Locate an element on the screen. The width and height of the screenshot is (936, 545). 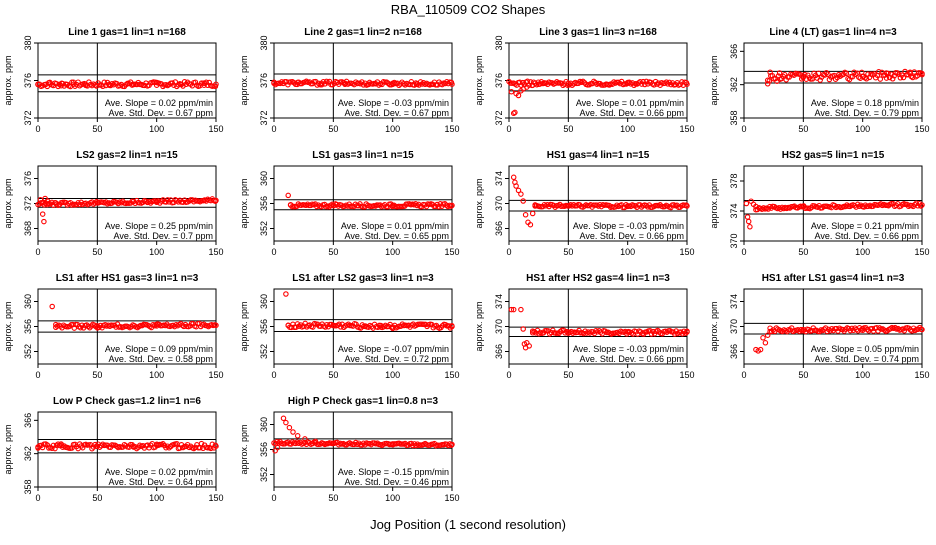
panel-title: Line 2 gas=1 lin=2 n=168 is located at coordinates (363, 32).